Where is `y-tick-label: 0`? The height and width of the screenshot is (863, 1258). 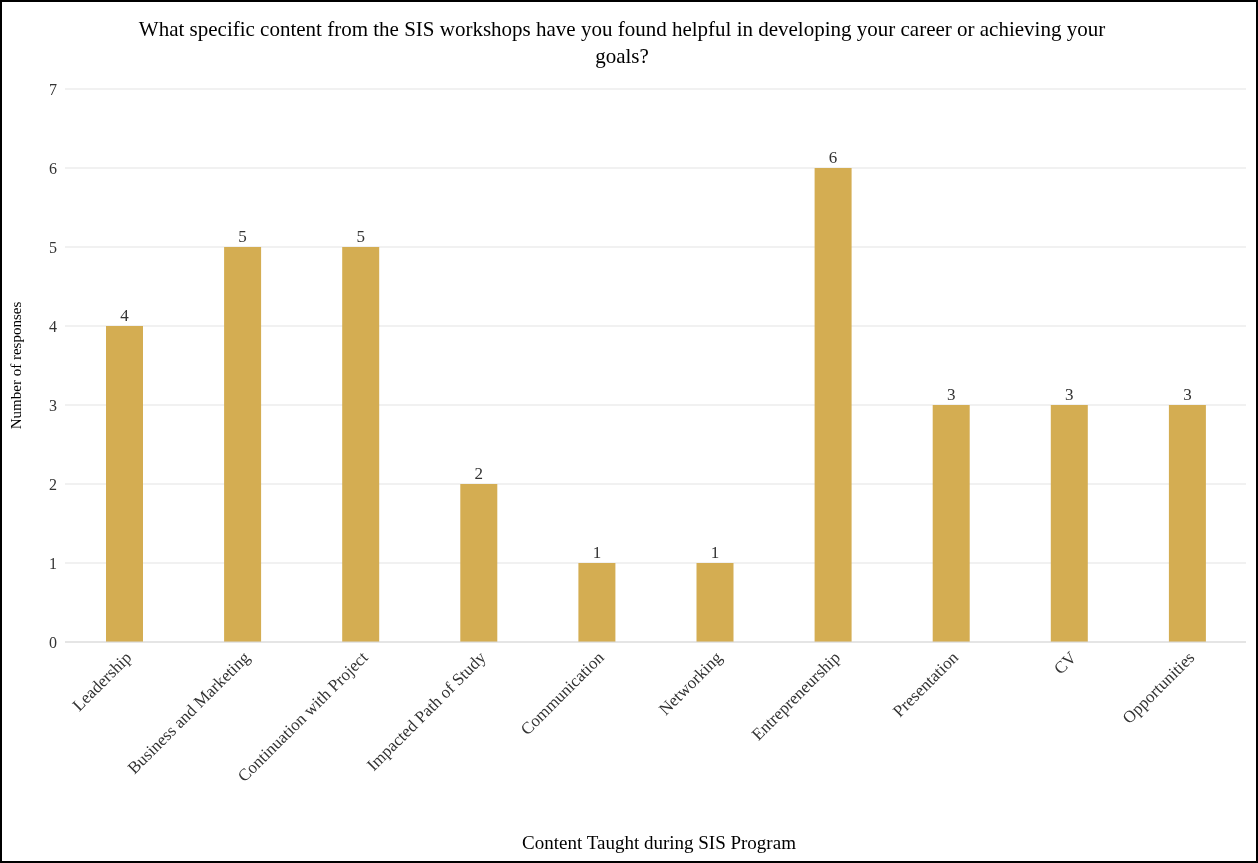
y-tick-label: 0 is located at coordinates (53, 642).